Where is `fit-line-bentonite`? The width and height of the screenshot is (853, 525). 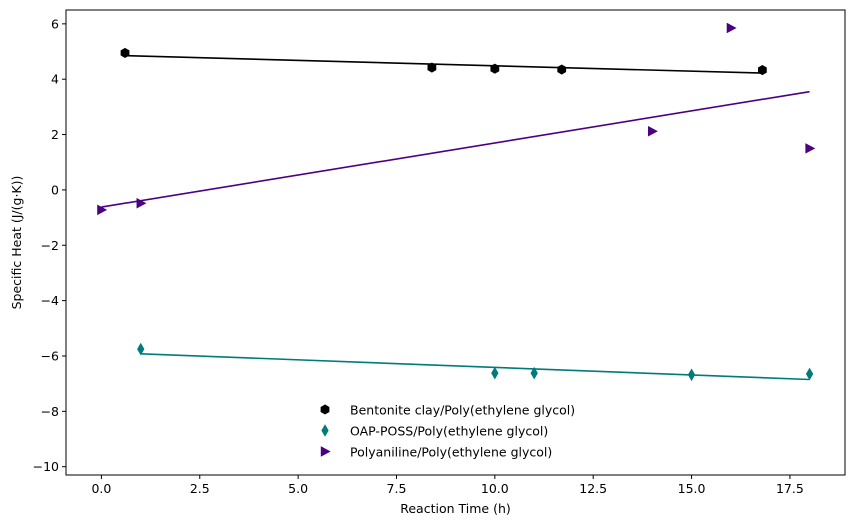 fit-line-bentonite is located at coordinates (443, 64).